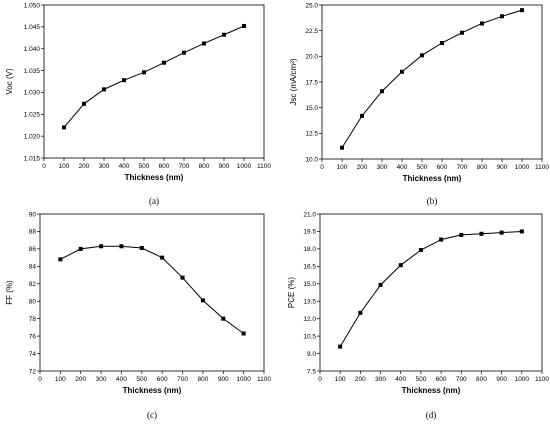 The width and height of the screenshot is (550, 426). I want to click on panel-c-series-line, so click(152, 289).